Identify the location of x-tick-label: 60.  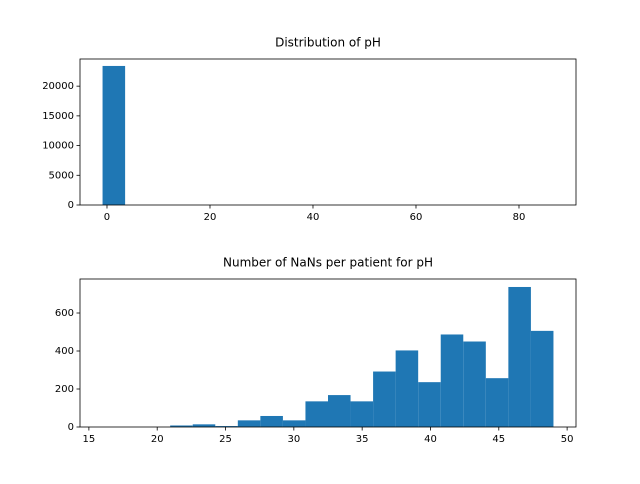
(416, 217).